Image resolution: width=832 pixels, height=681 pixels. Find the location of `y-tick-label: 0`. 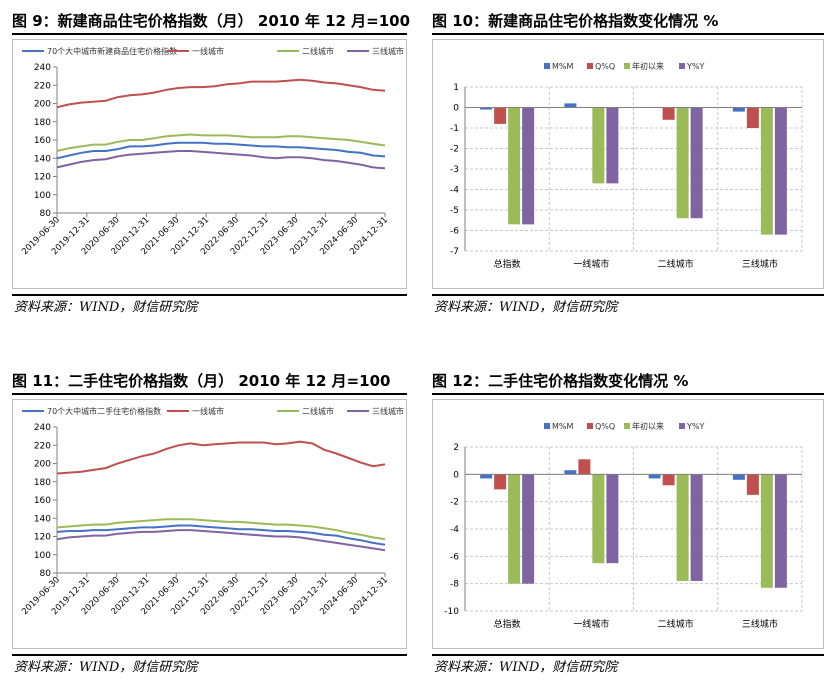

y-tick-label: 0 is located at coordinates (456, 109).